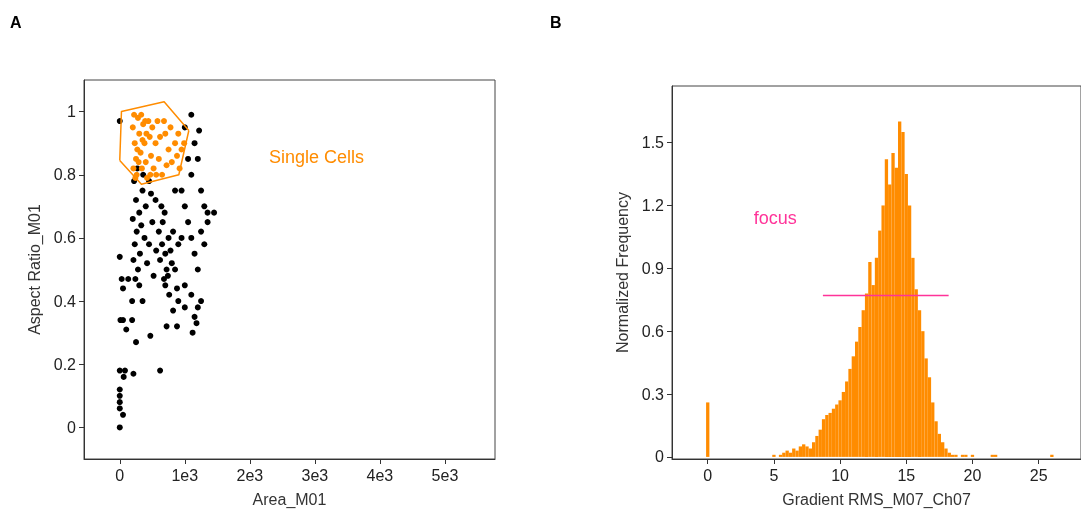  I want to click on chart-title: A, so click(16, 22).